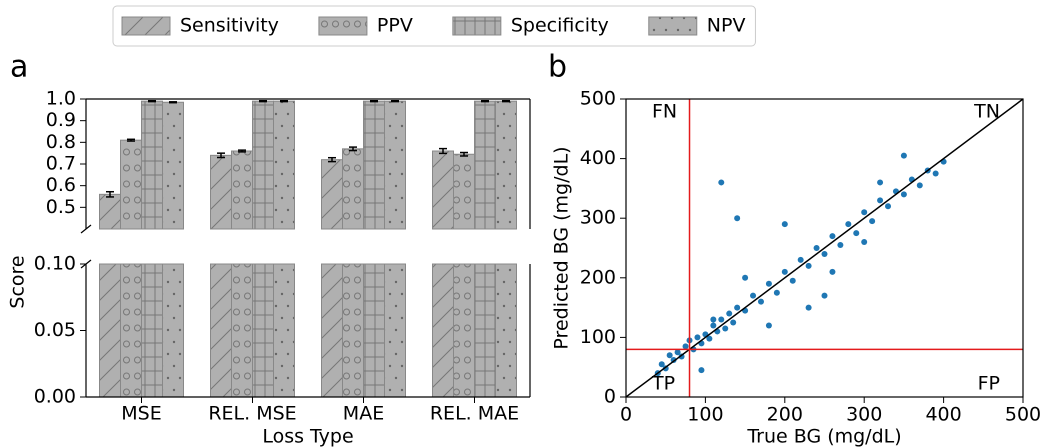 The image size is (1043, 448). Describe the element at coordinates (989, 384) in the screenshot. I see `quadrant-label: FP` at that location.